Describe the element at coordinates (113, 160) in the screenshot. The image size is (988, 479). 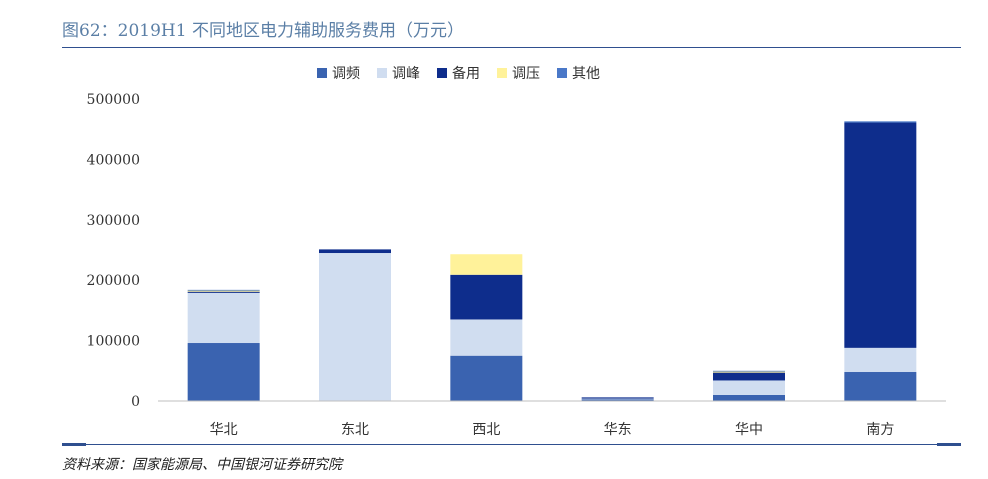
I see `y-tick-label: 400000` at that location.